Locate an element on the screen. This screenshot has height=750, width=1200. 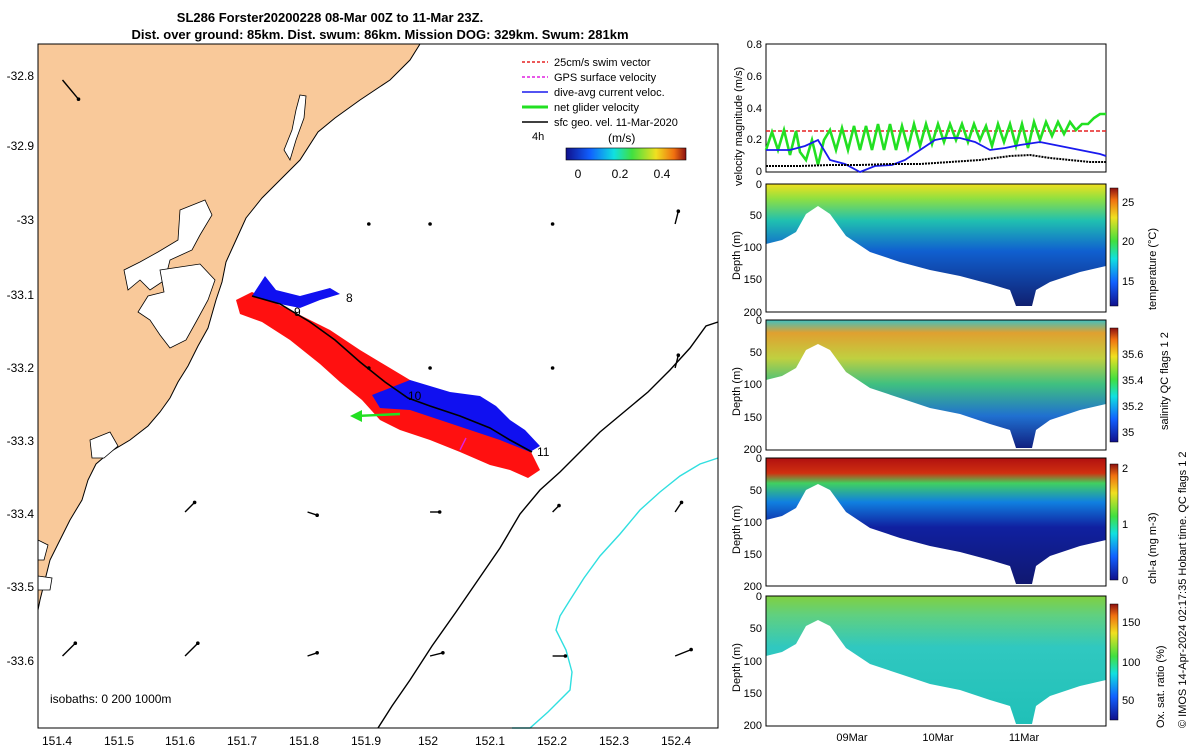
salinity-panel is located at coordinates (942, 385).